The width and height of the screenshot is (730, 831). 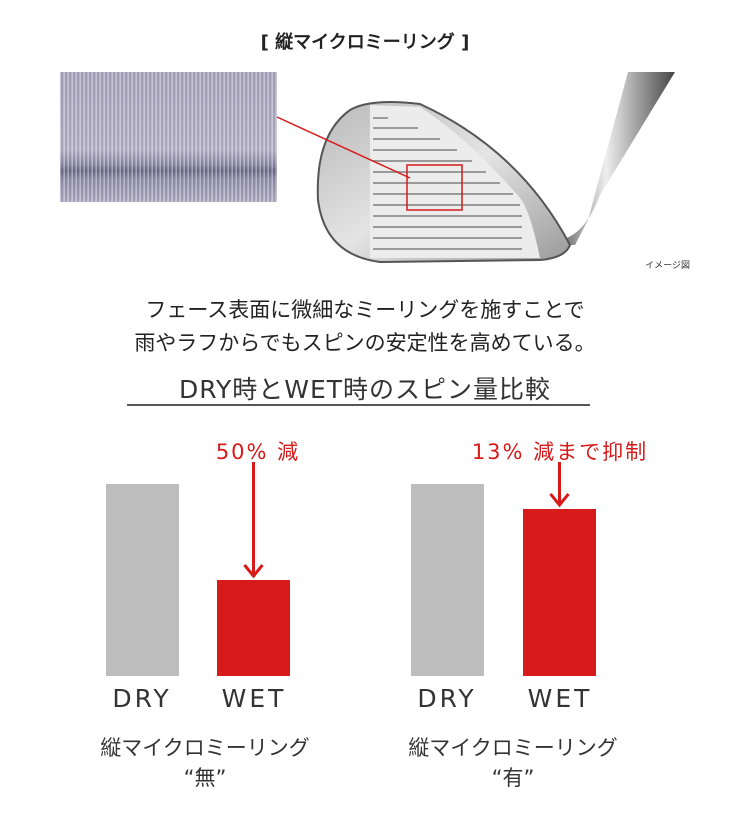 What do you see at coordinates (254, 698) in the screenshot?
I see `chart1-label-wet: WET` at bounding box center [254, 698].